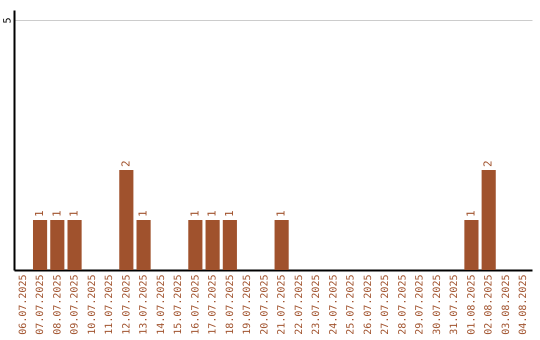 The width and height of the screenshot is (540, 340). What do you see at coordinates (351, 304) in the screenshot?
I see `x-tick-label: 25.07.2025` at bounding box center [351, 304].